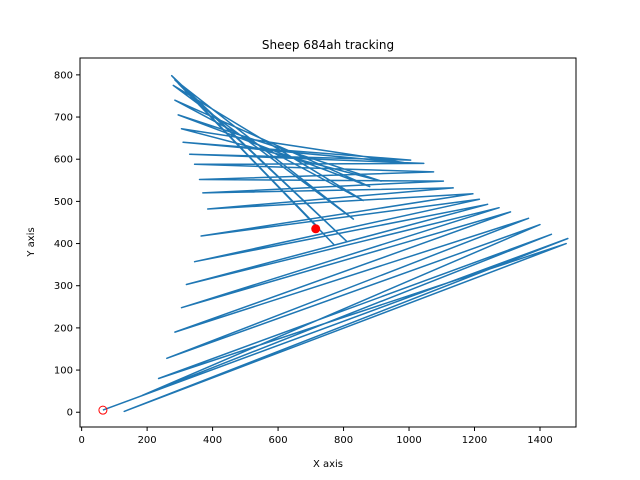 This screenshot has height=480, width=640. Describe the element at coordinates (63, 371) in the screenshot. I see `y-tick-label: 100` at that location.